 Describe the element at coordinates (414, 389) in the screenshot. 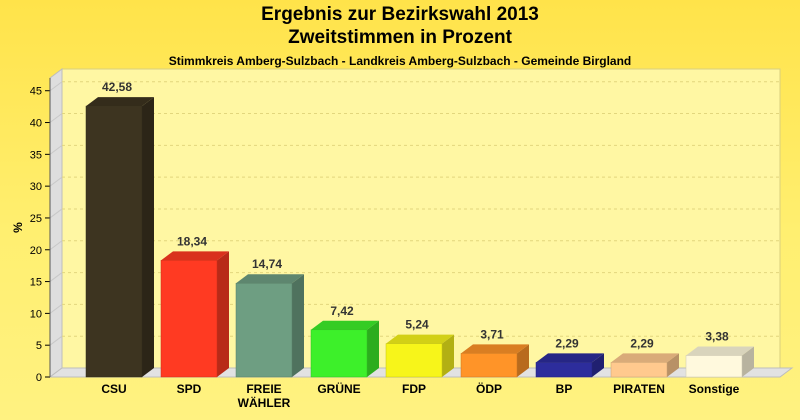

I see `x-tick-label: FDP` at that location.